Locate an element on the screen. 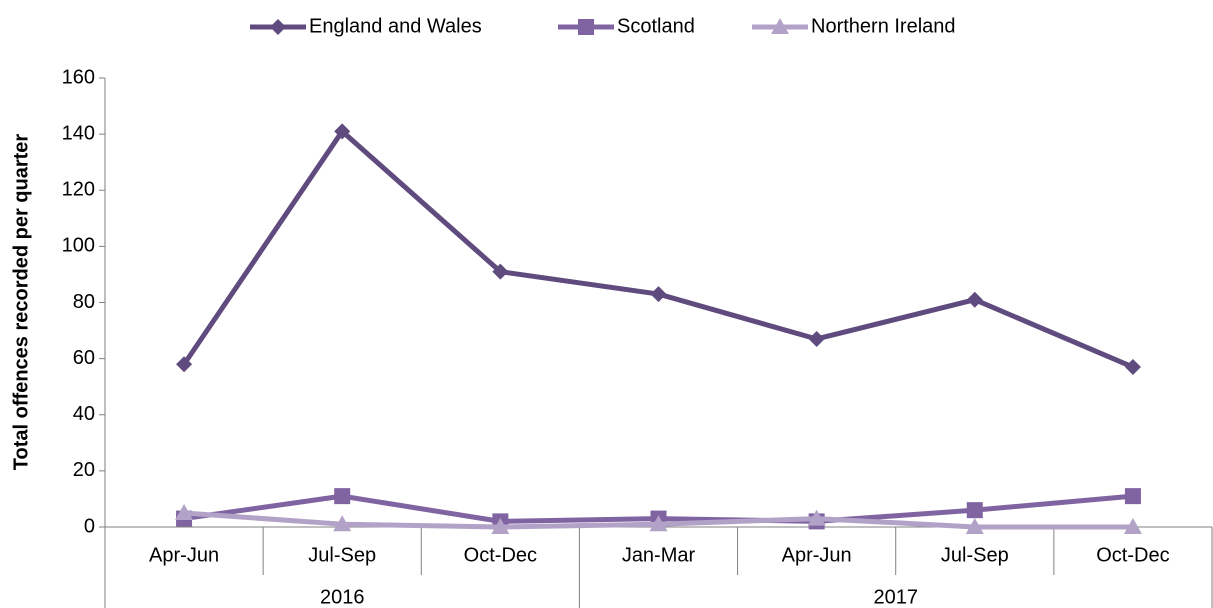 The image size is (1213, 608). group-label: 2017 is located at coordinates (895, 597).